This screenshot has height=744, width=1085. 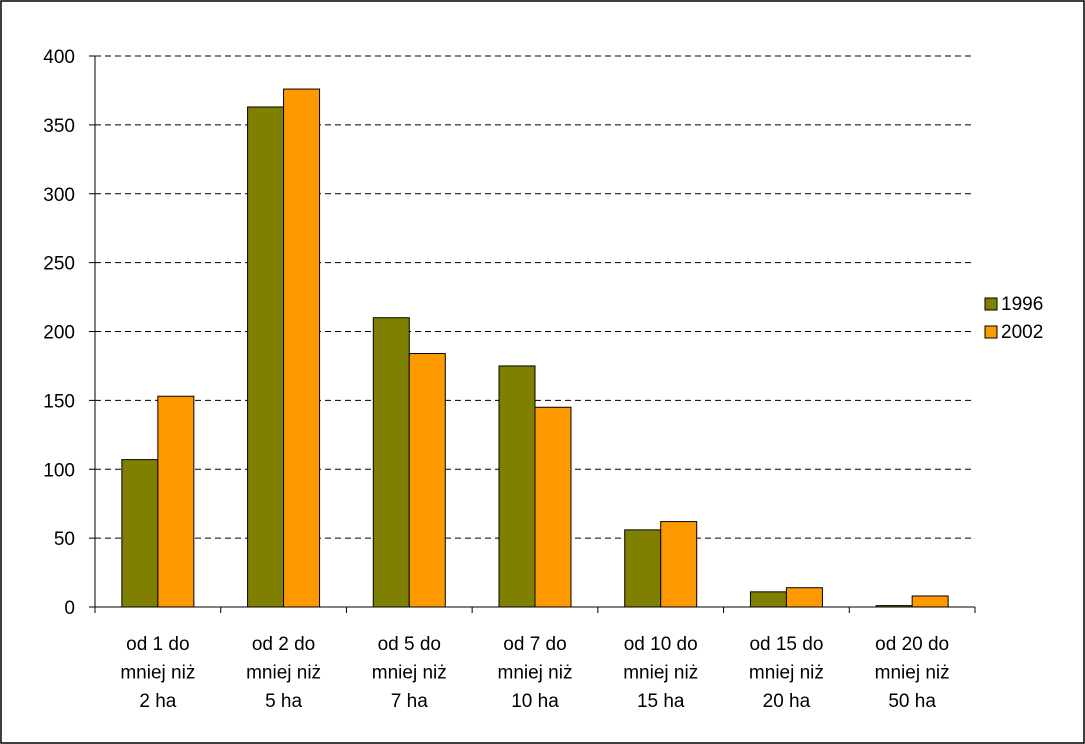 I want to click on legend-swatch-1996, so click(x=991, y=304).